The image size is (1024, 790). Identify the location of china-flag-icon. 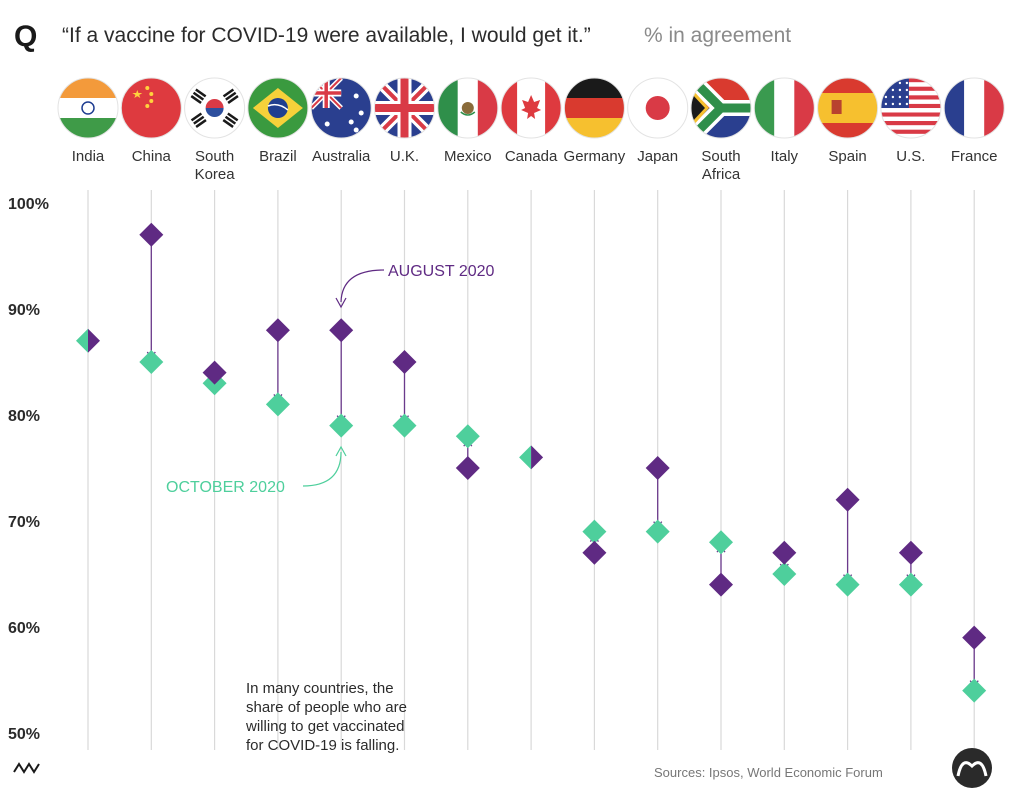
(151, 108).